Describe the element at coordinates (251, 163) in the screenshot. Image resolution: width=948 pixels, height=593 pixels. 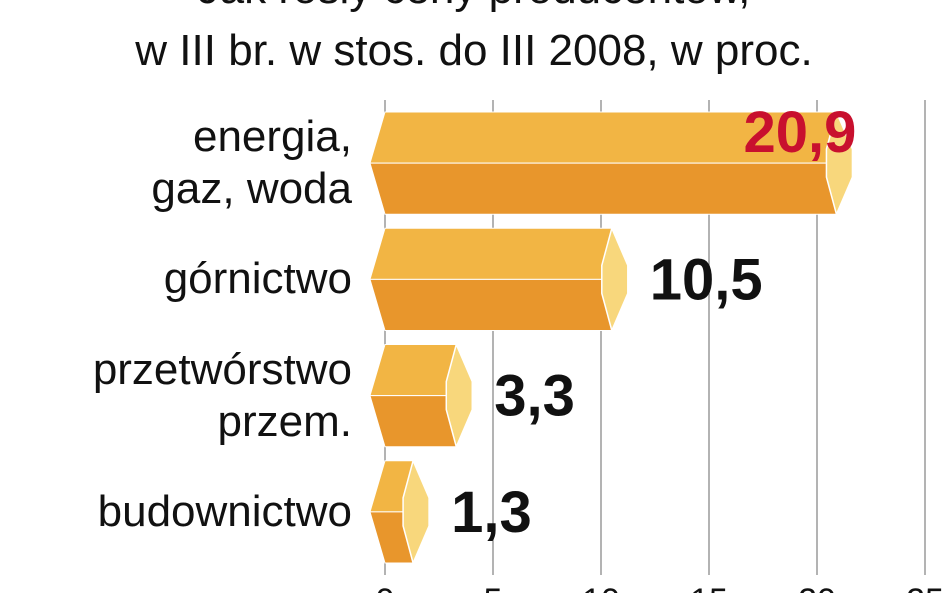
I see `y-tick-label: energia, gaz, woda` at that location.